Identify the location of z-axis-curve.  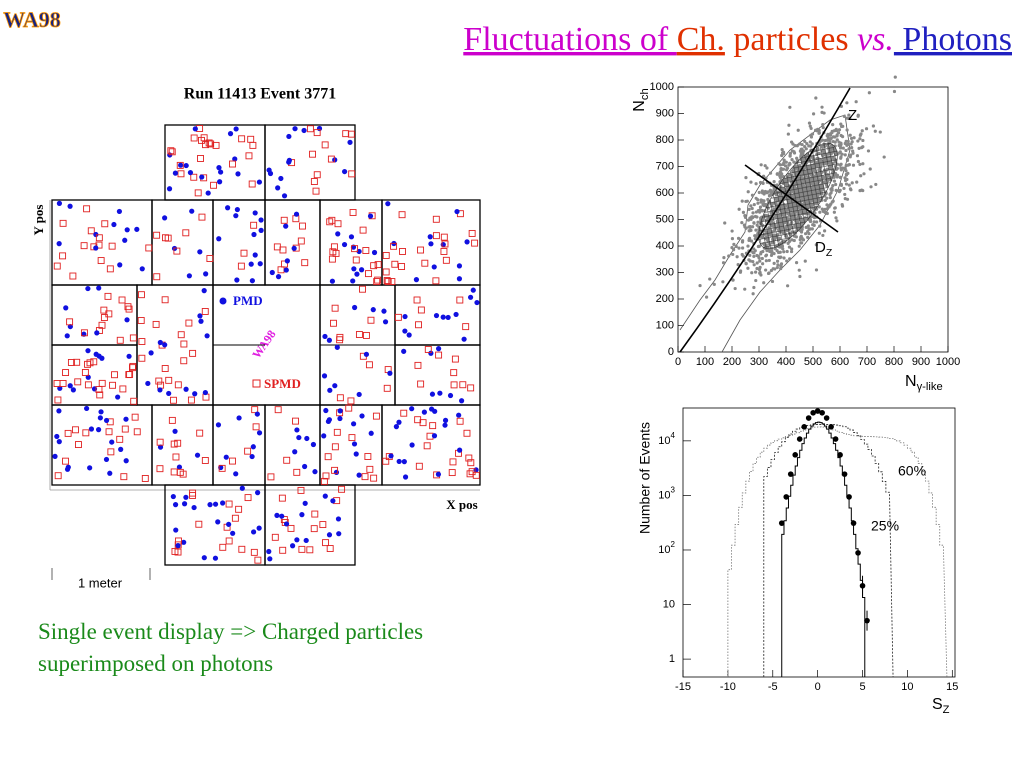
(765, 220).